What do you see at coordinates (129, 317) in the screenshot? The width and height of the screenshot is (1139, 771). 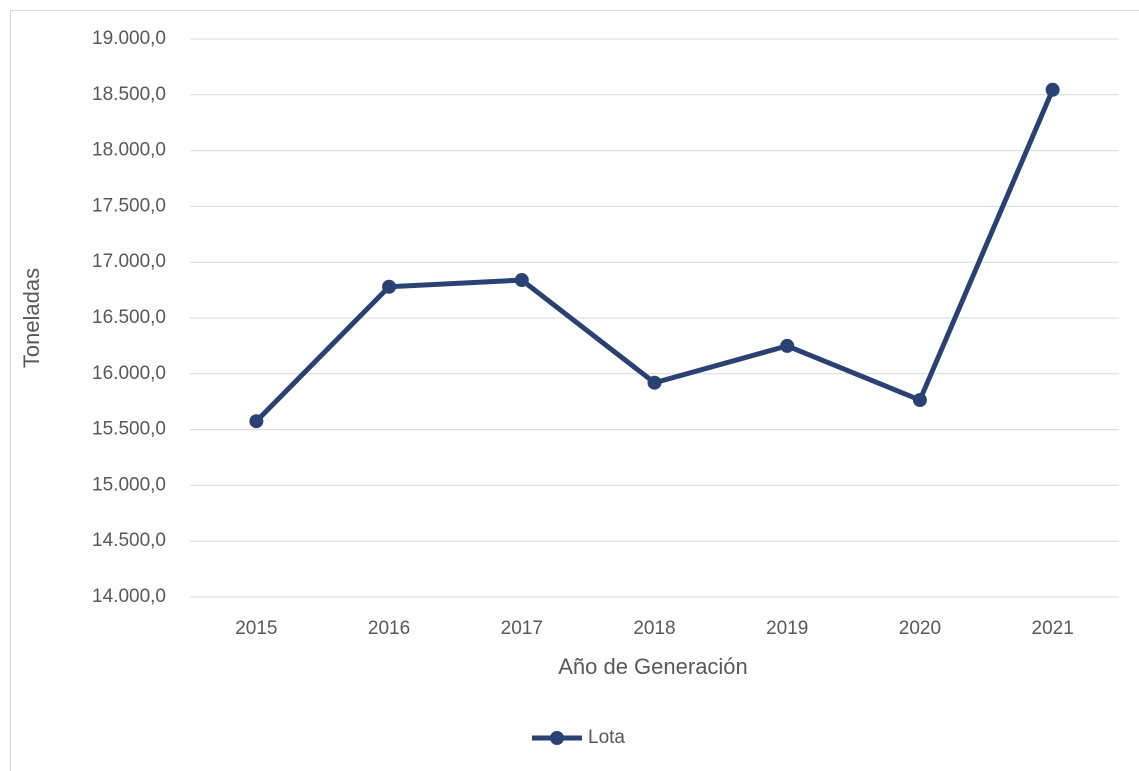 I see `y-tick-label: 16.500,0` at bounding box center [129, 317].